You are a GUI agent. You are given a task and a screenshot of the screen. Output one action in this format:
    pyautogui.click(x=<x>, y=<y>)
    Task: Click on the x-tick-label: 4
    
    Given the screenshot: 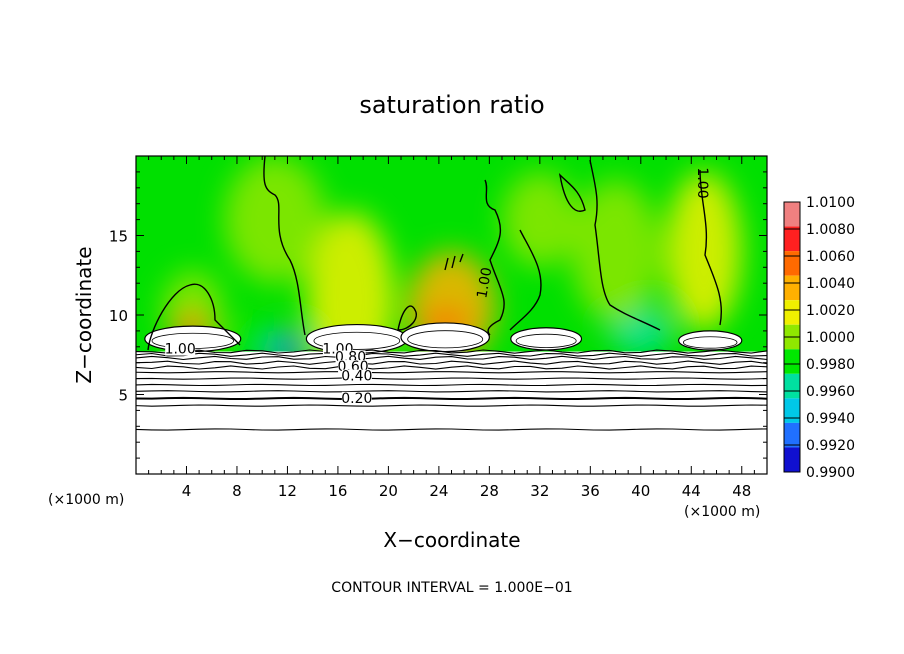 What is the action you would take?
    pyautogui.click(x=187, y=491)
    